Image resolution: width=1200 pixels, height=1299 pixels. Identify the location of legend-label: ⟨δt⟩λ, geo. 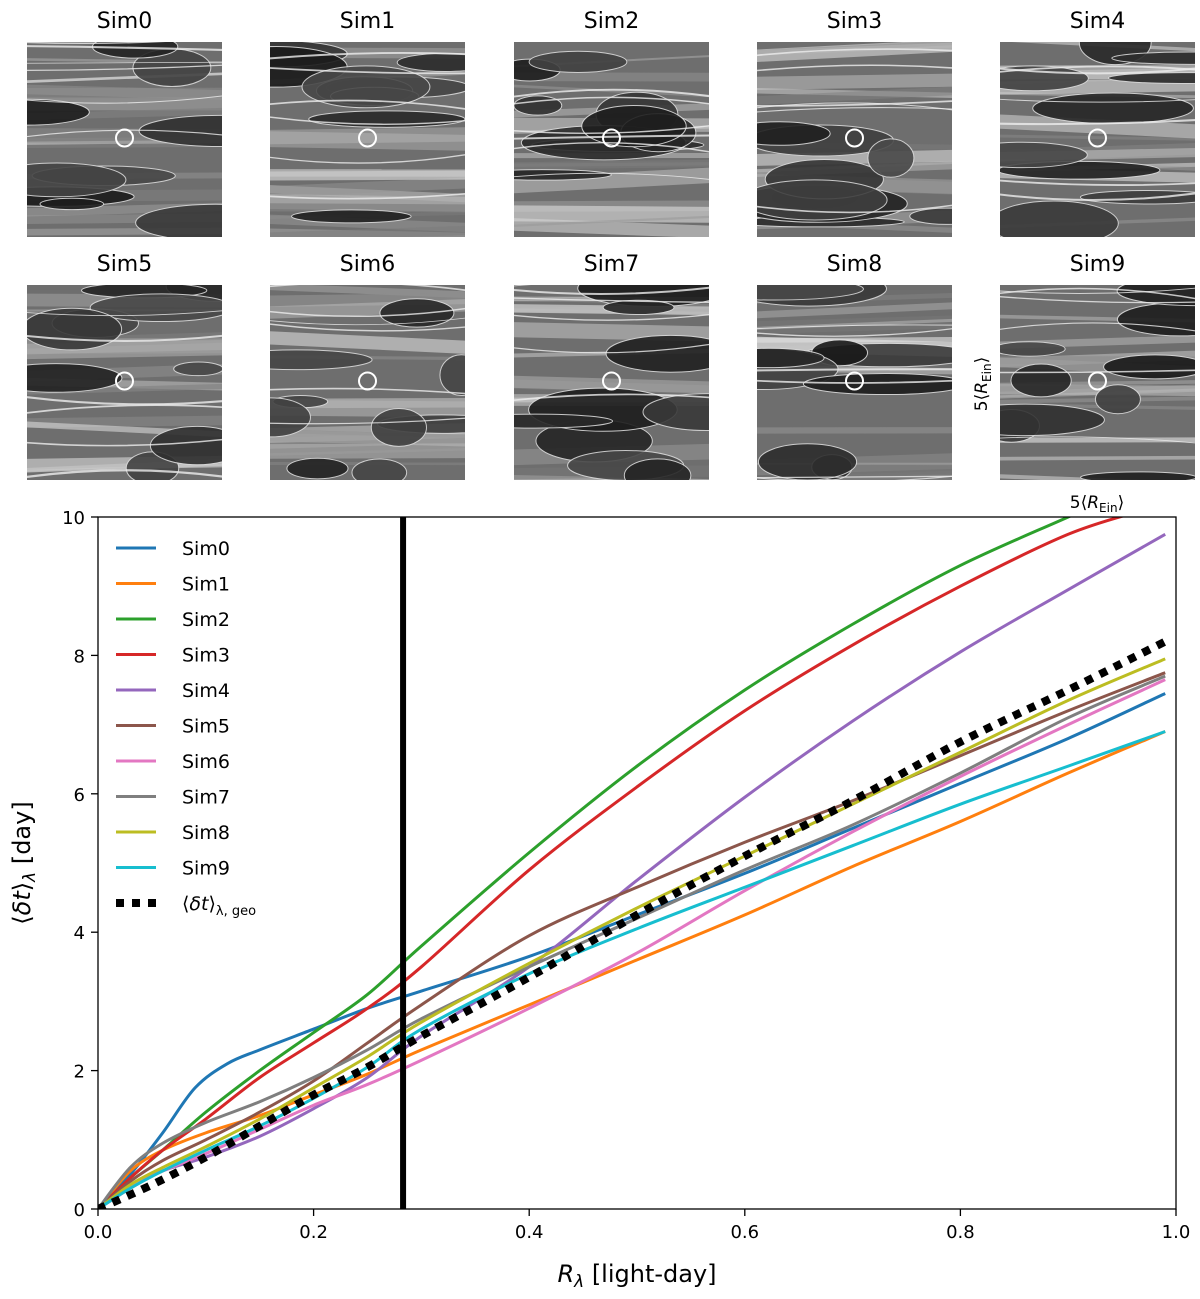
(219, 906).